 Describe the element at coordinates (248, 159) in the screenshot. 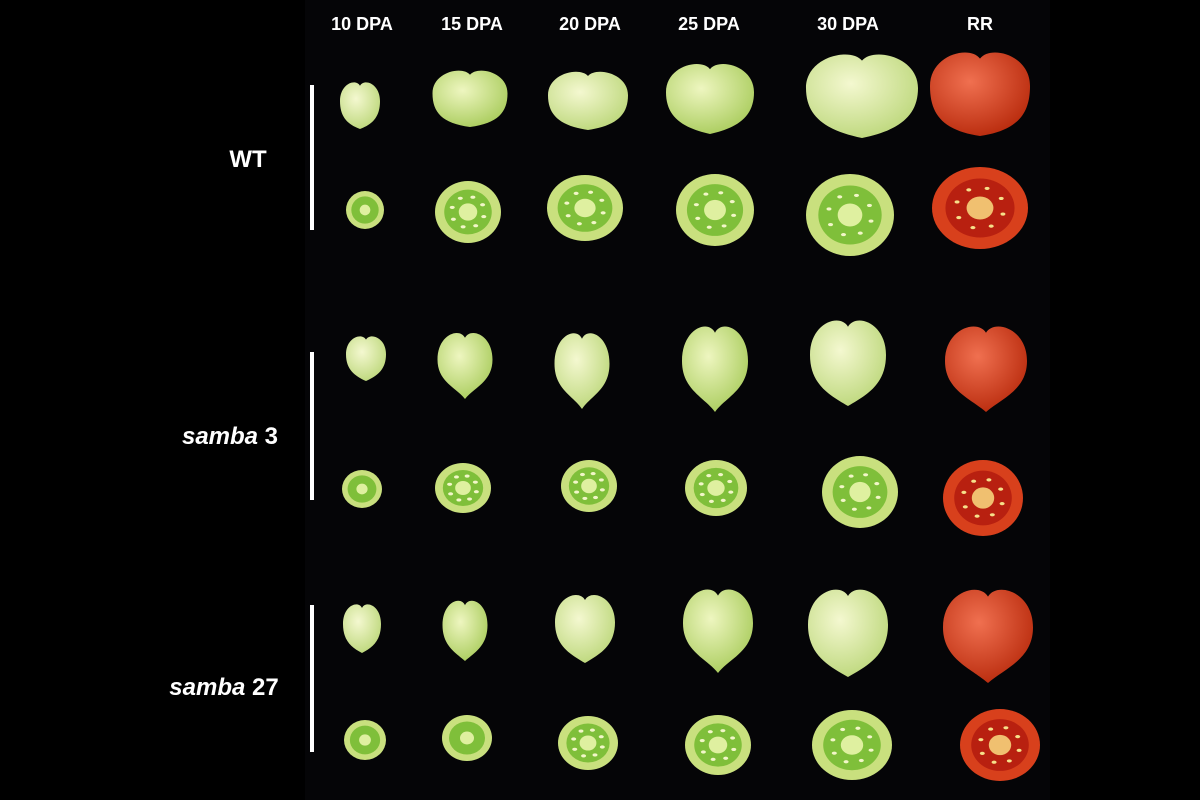

I see `row-label-wt: WT` at that location.